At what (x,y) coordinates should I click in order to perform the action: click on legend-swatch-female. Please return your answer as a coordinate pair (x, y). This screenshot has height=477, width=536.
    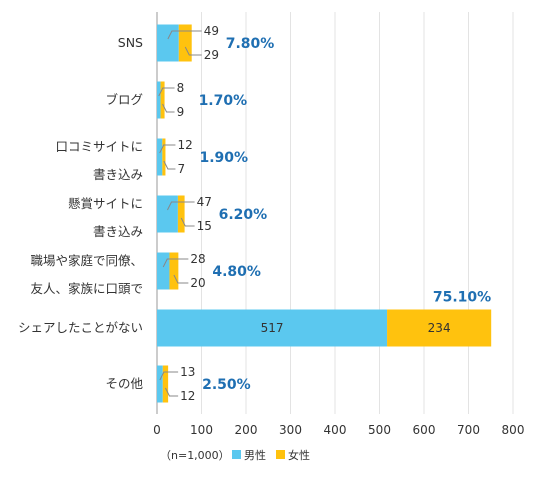
    Looking at the image, I should click on (280, 454).